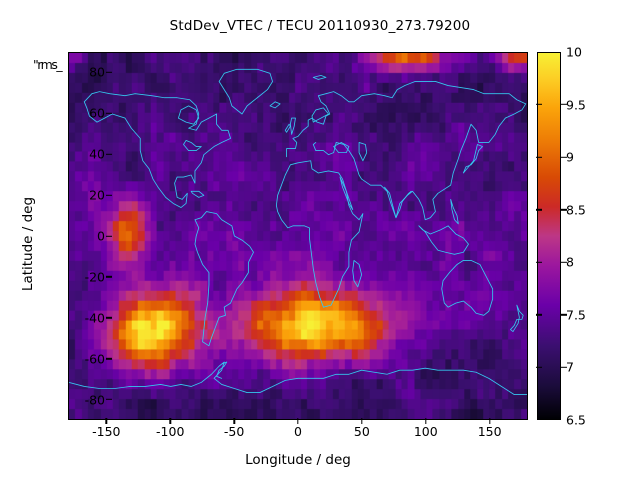 The image size is (640, 480). I want to click on y-tick--60: -60, so click(88, 358).